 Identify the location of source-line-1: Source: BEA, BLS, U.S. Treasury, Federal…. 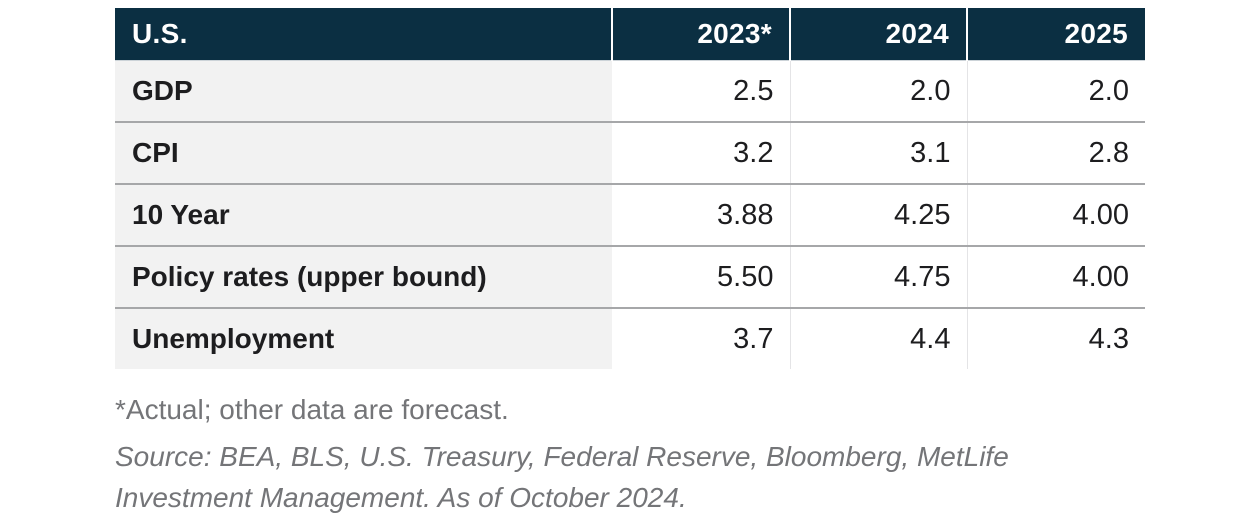
(562, 456).